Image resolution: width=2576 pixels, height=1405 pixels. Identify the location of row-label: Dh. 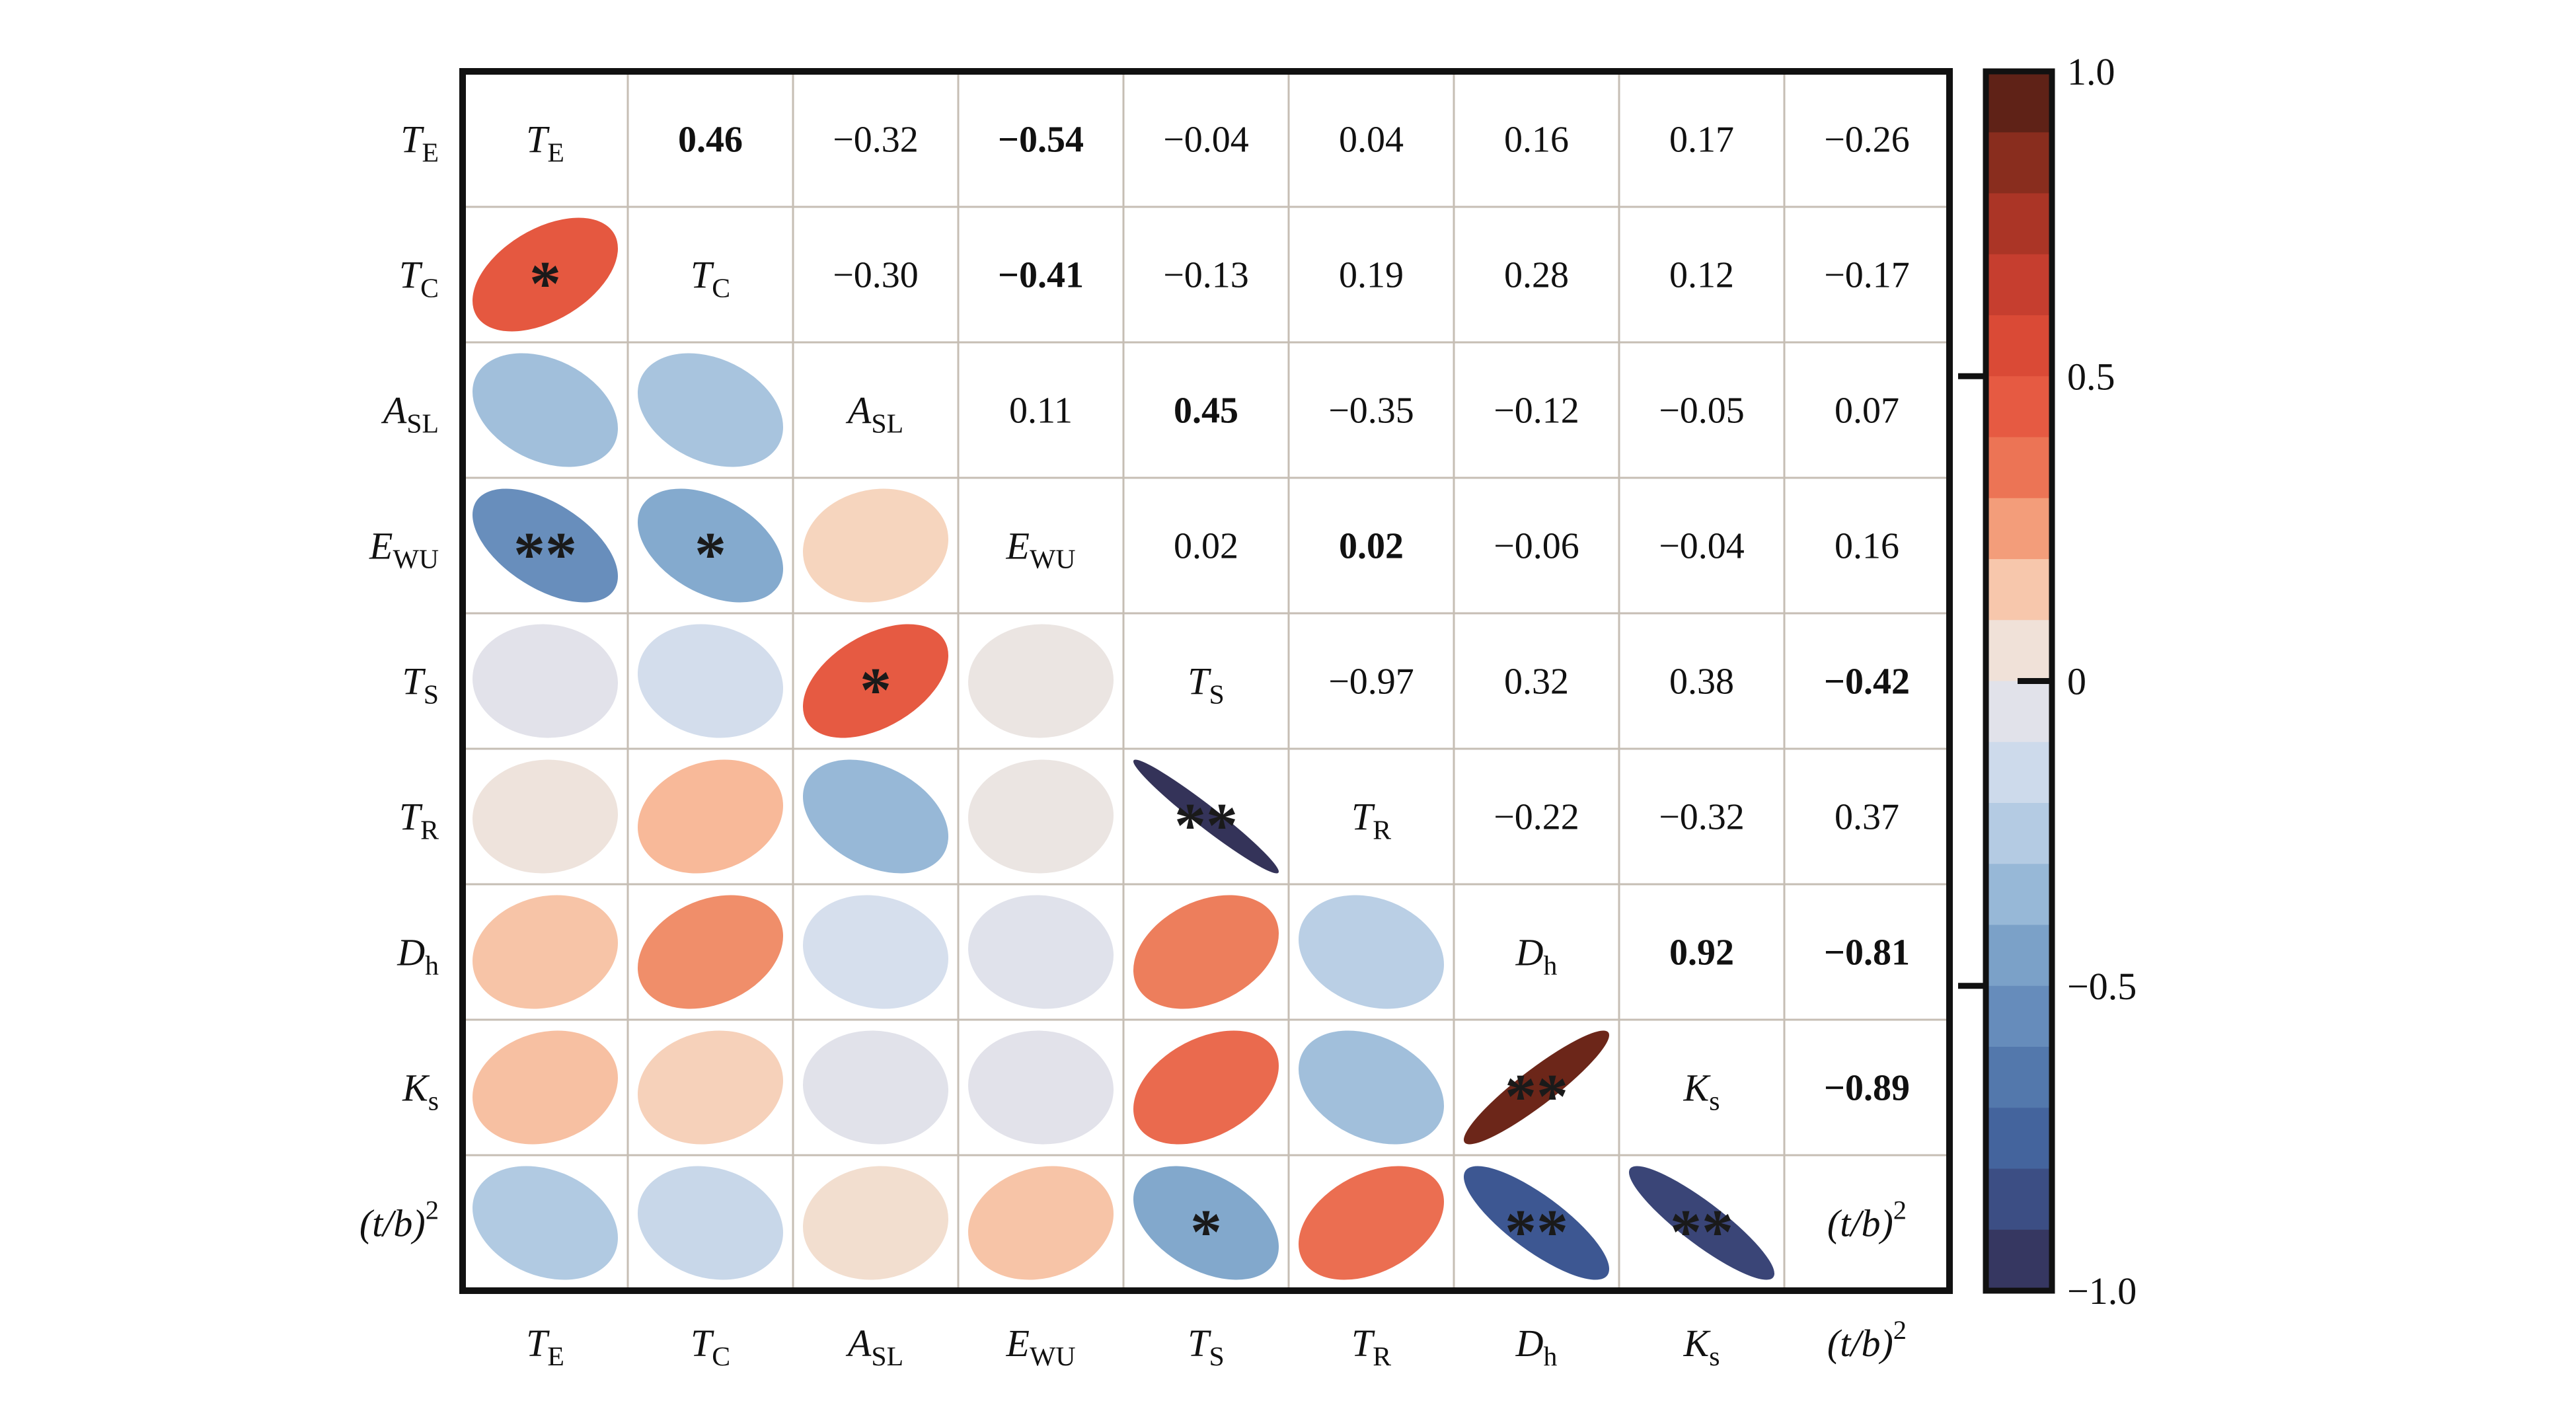
(418, 956).